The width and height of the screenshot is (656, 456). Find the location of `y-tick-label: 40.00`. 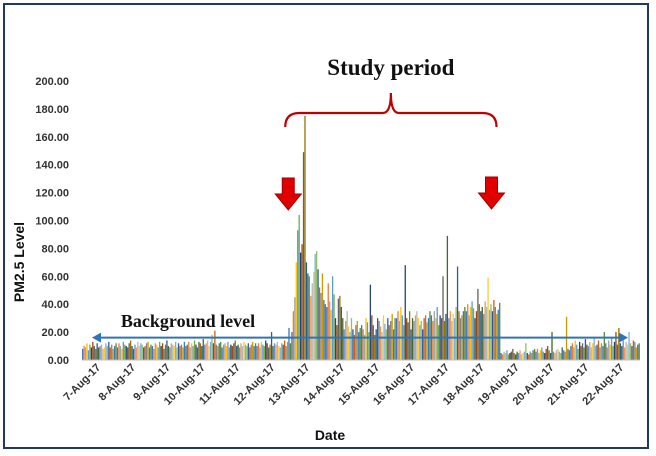

y-tick-label: 40.00 is located at coordinates (55, 305).